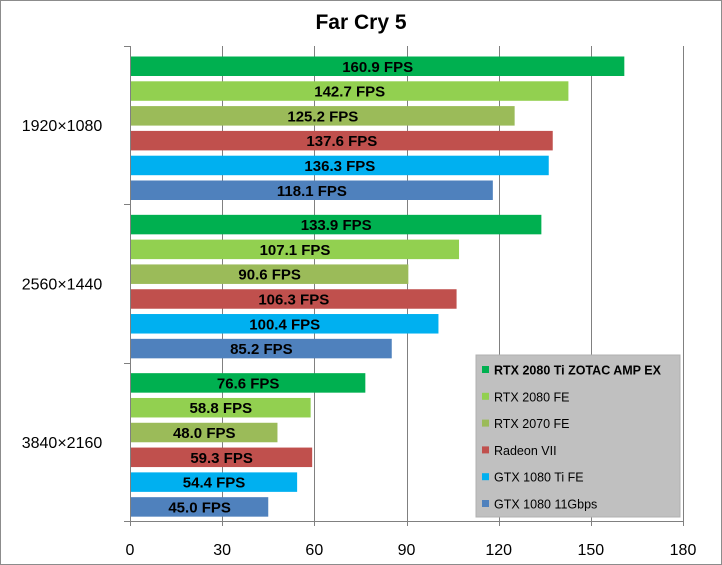 The width and height of the screenshot is (722, 565). I want to click on bar-label-gtx-1080-ti-fe-1920-1080: 136.3 FPS, so click(339, 166).